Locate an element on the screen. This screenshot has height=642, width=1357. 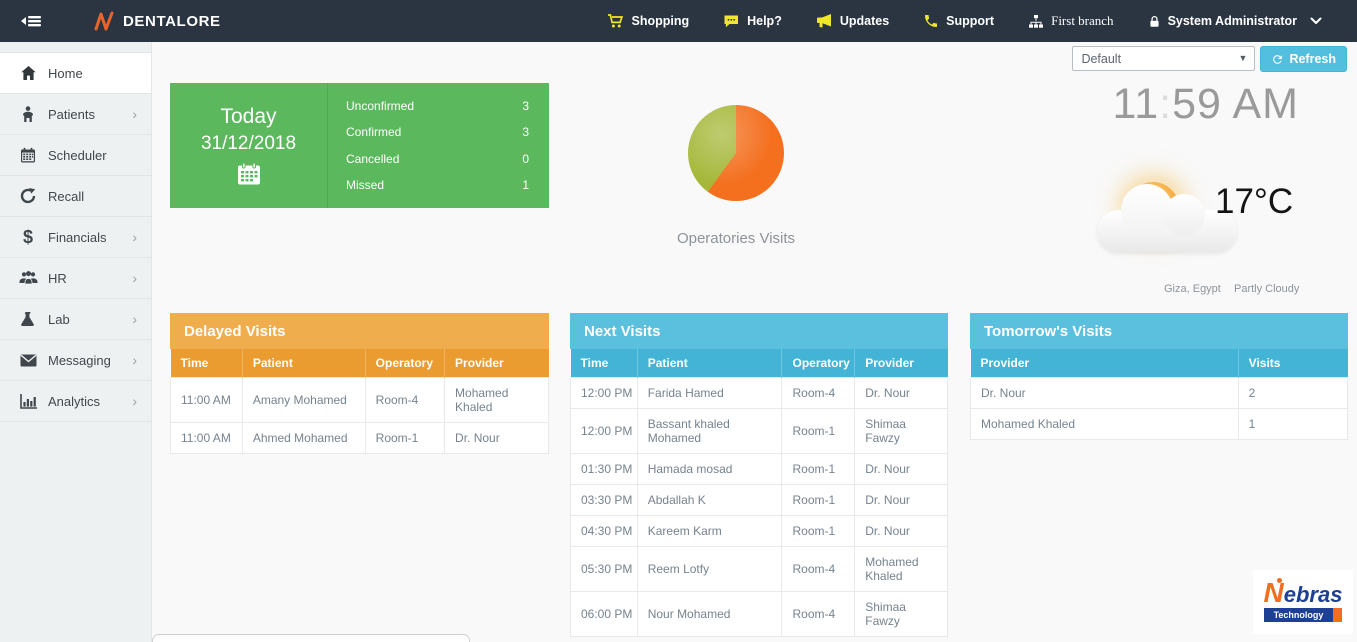
envelope-icon is located at coordinates (28, 360).